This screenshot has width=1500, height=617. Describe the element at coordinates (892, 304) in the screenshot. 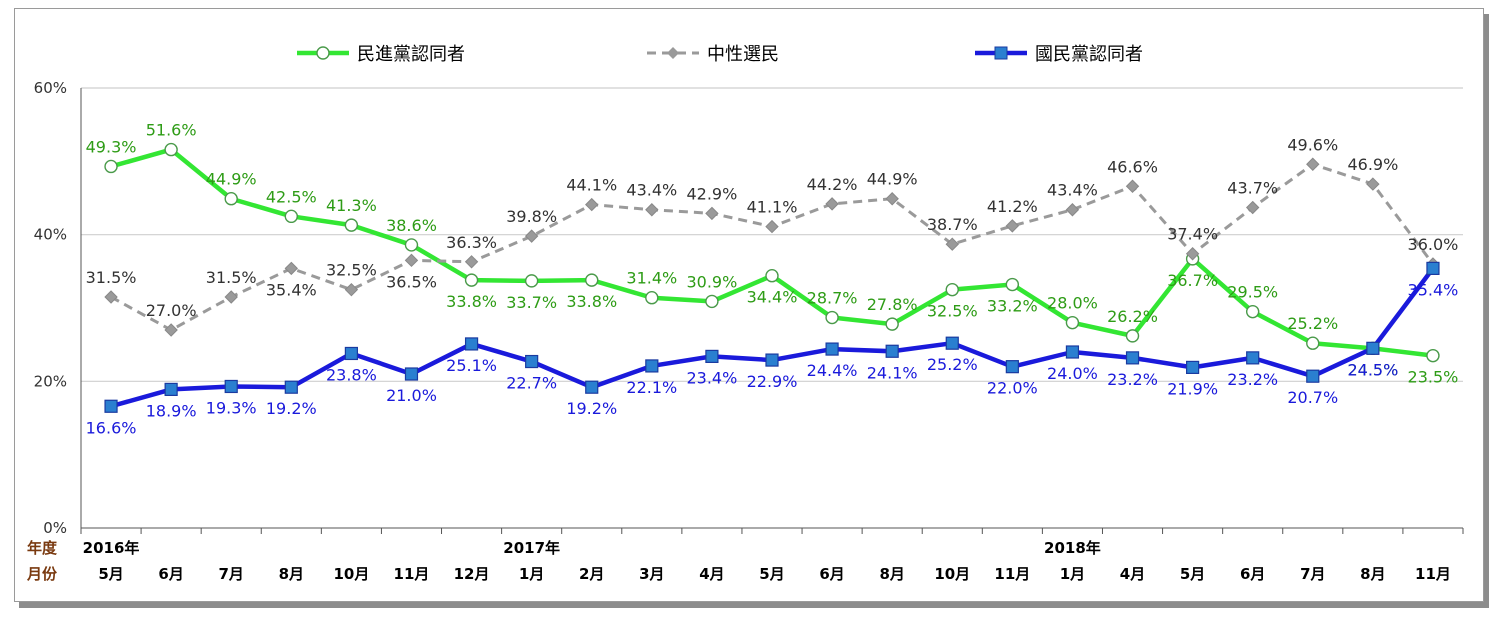

I see `data-label: 27.8%` at that location.